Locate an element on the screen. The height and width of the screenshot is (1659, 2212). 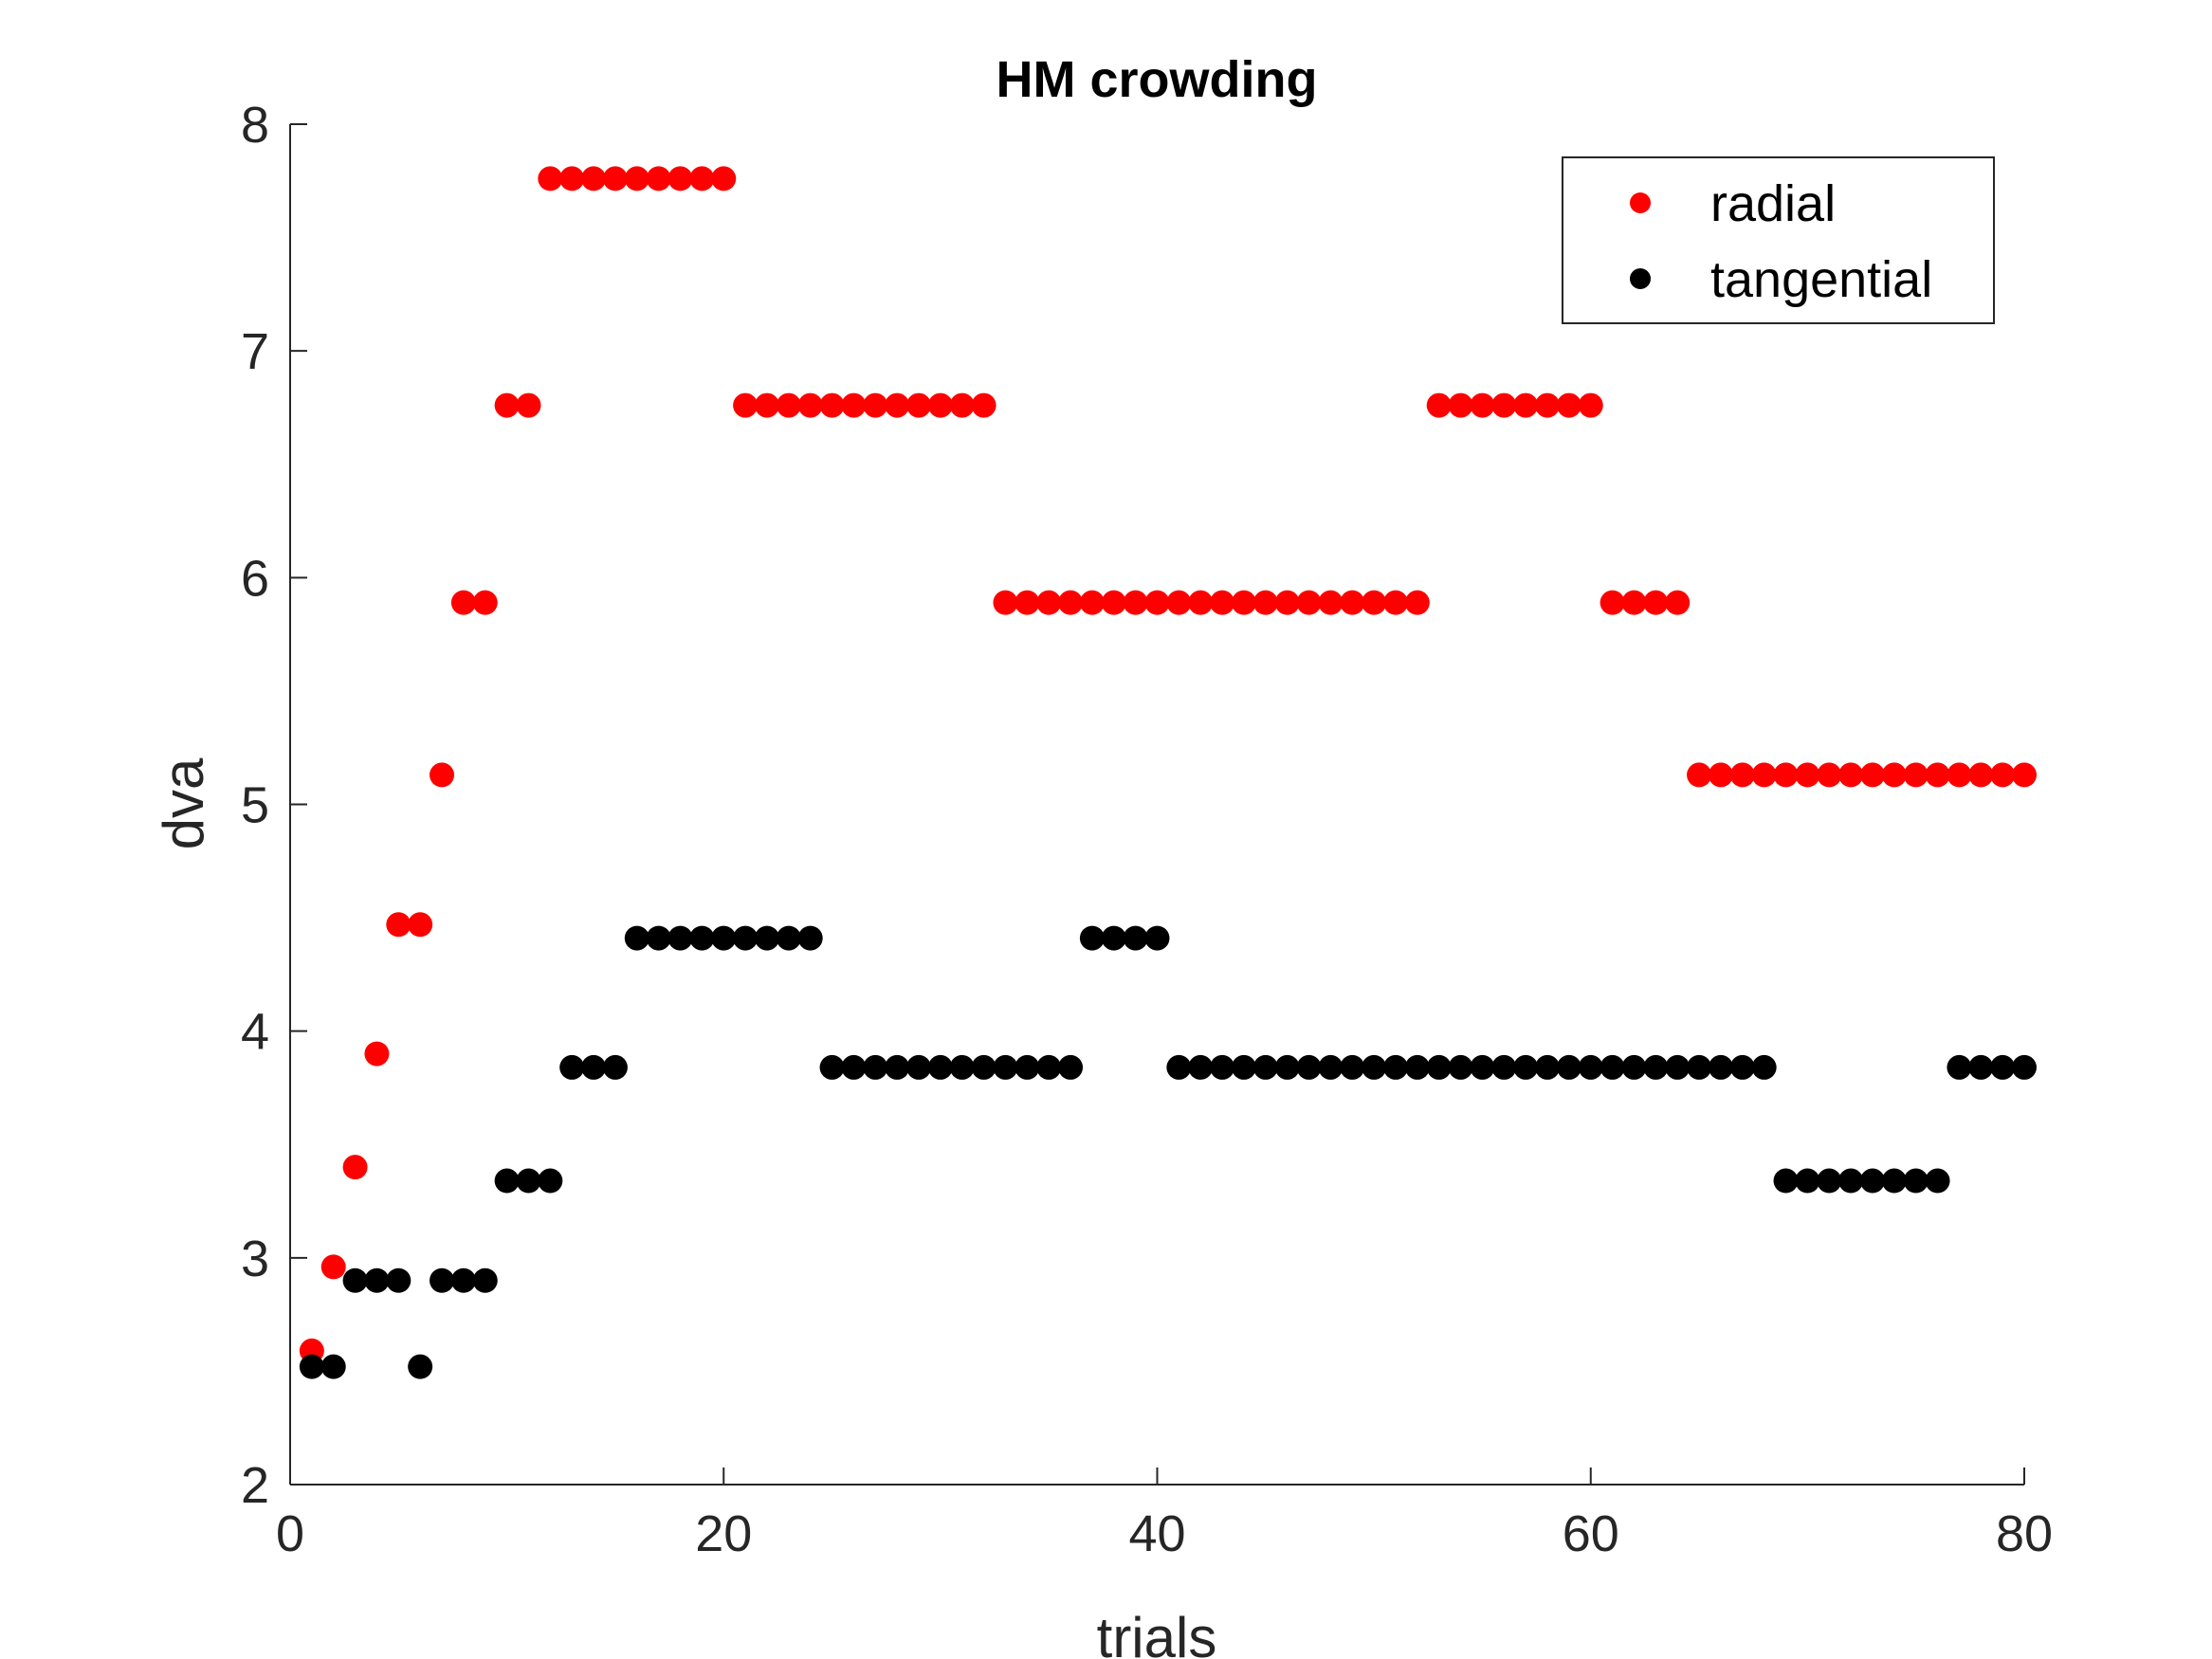
x-tick-label: 20 is located at coordinates (723, 1533).